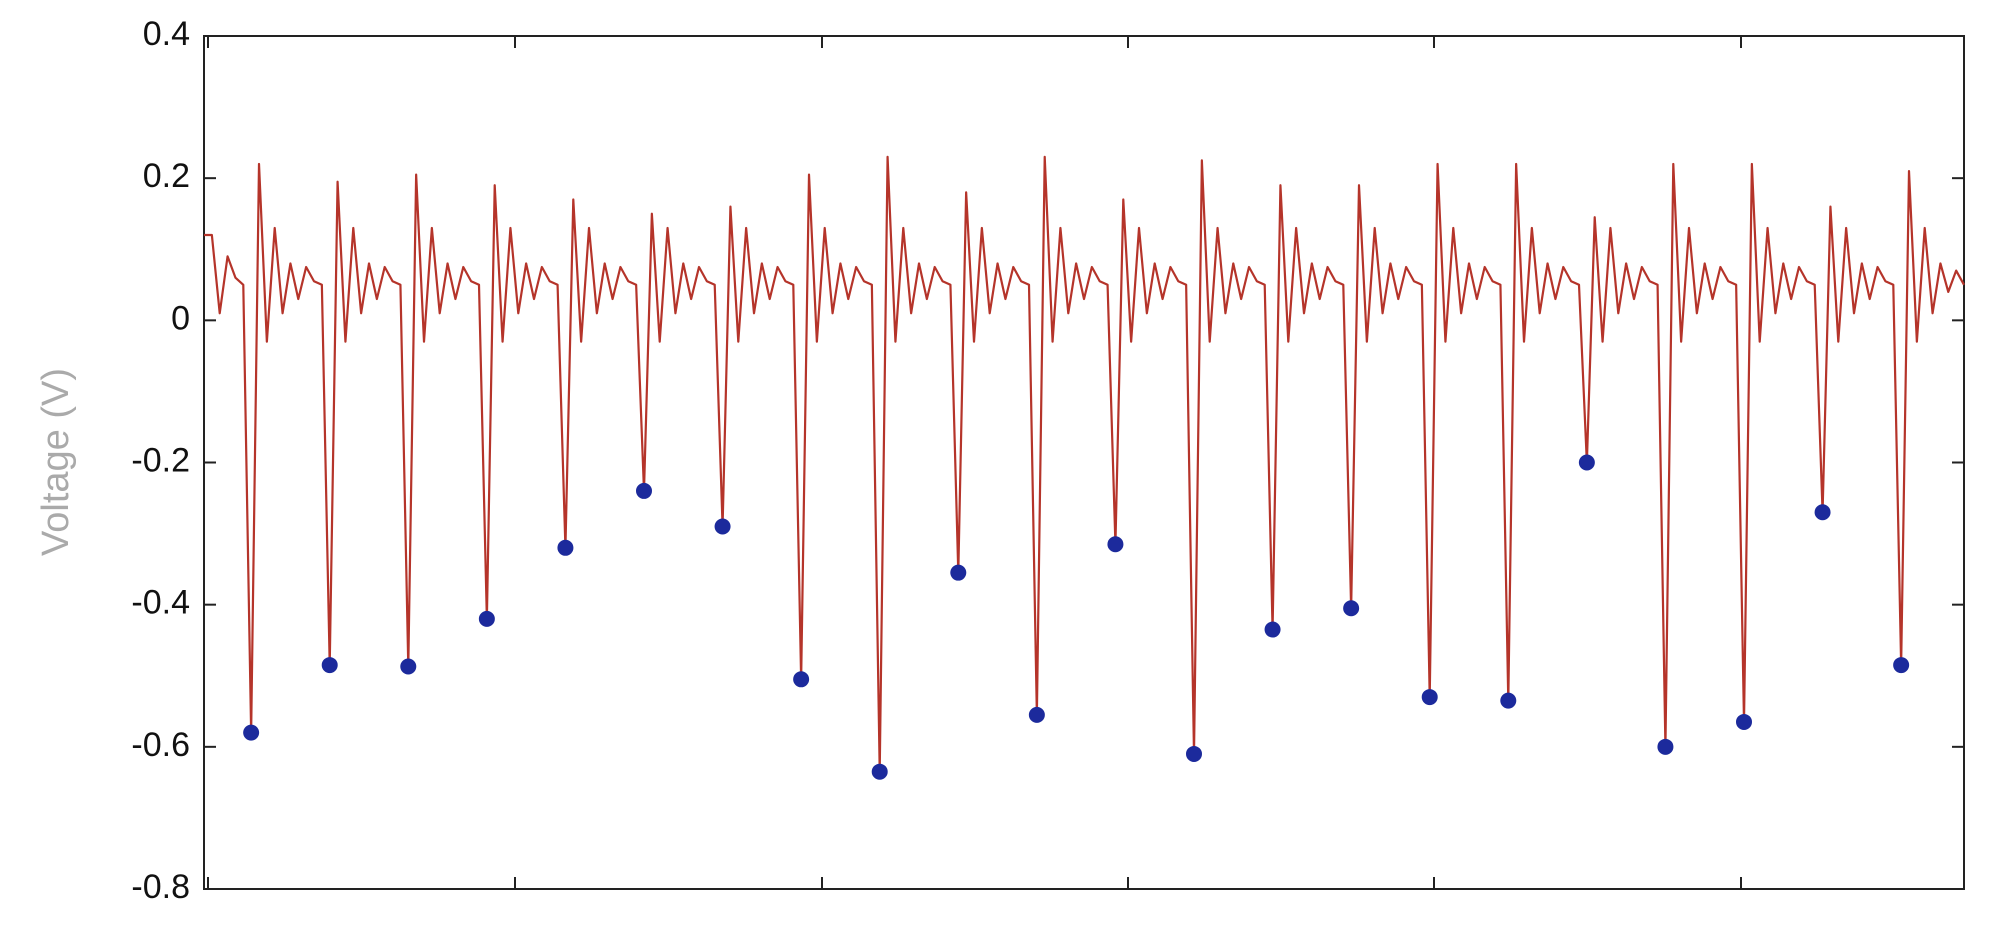 The image size is (1997, 936). I want to click on y-tick-label: -0.8, so click(160, 887).